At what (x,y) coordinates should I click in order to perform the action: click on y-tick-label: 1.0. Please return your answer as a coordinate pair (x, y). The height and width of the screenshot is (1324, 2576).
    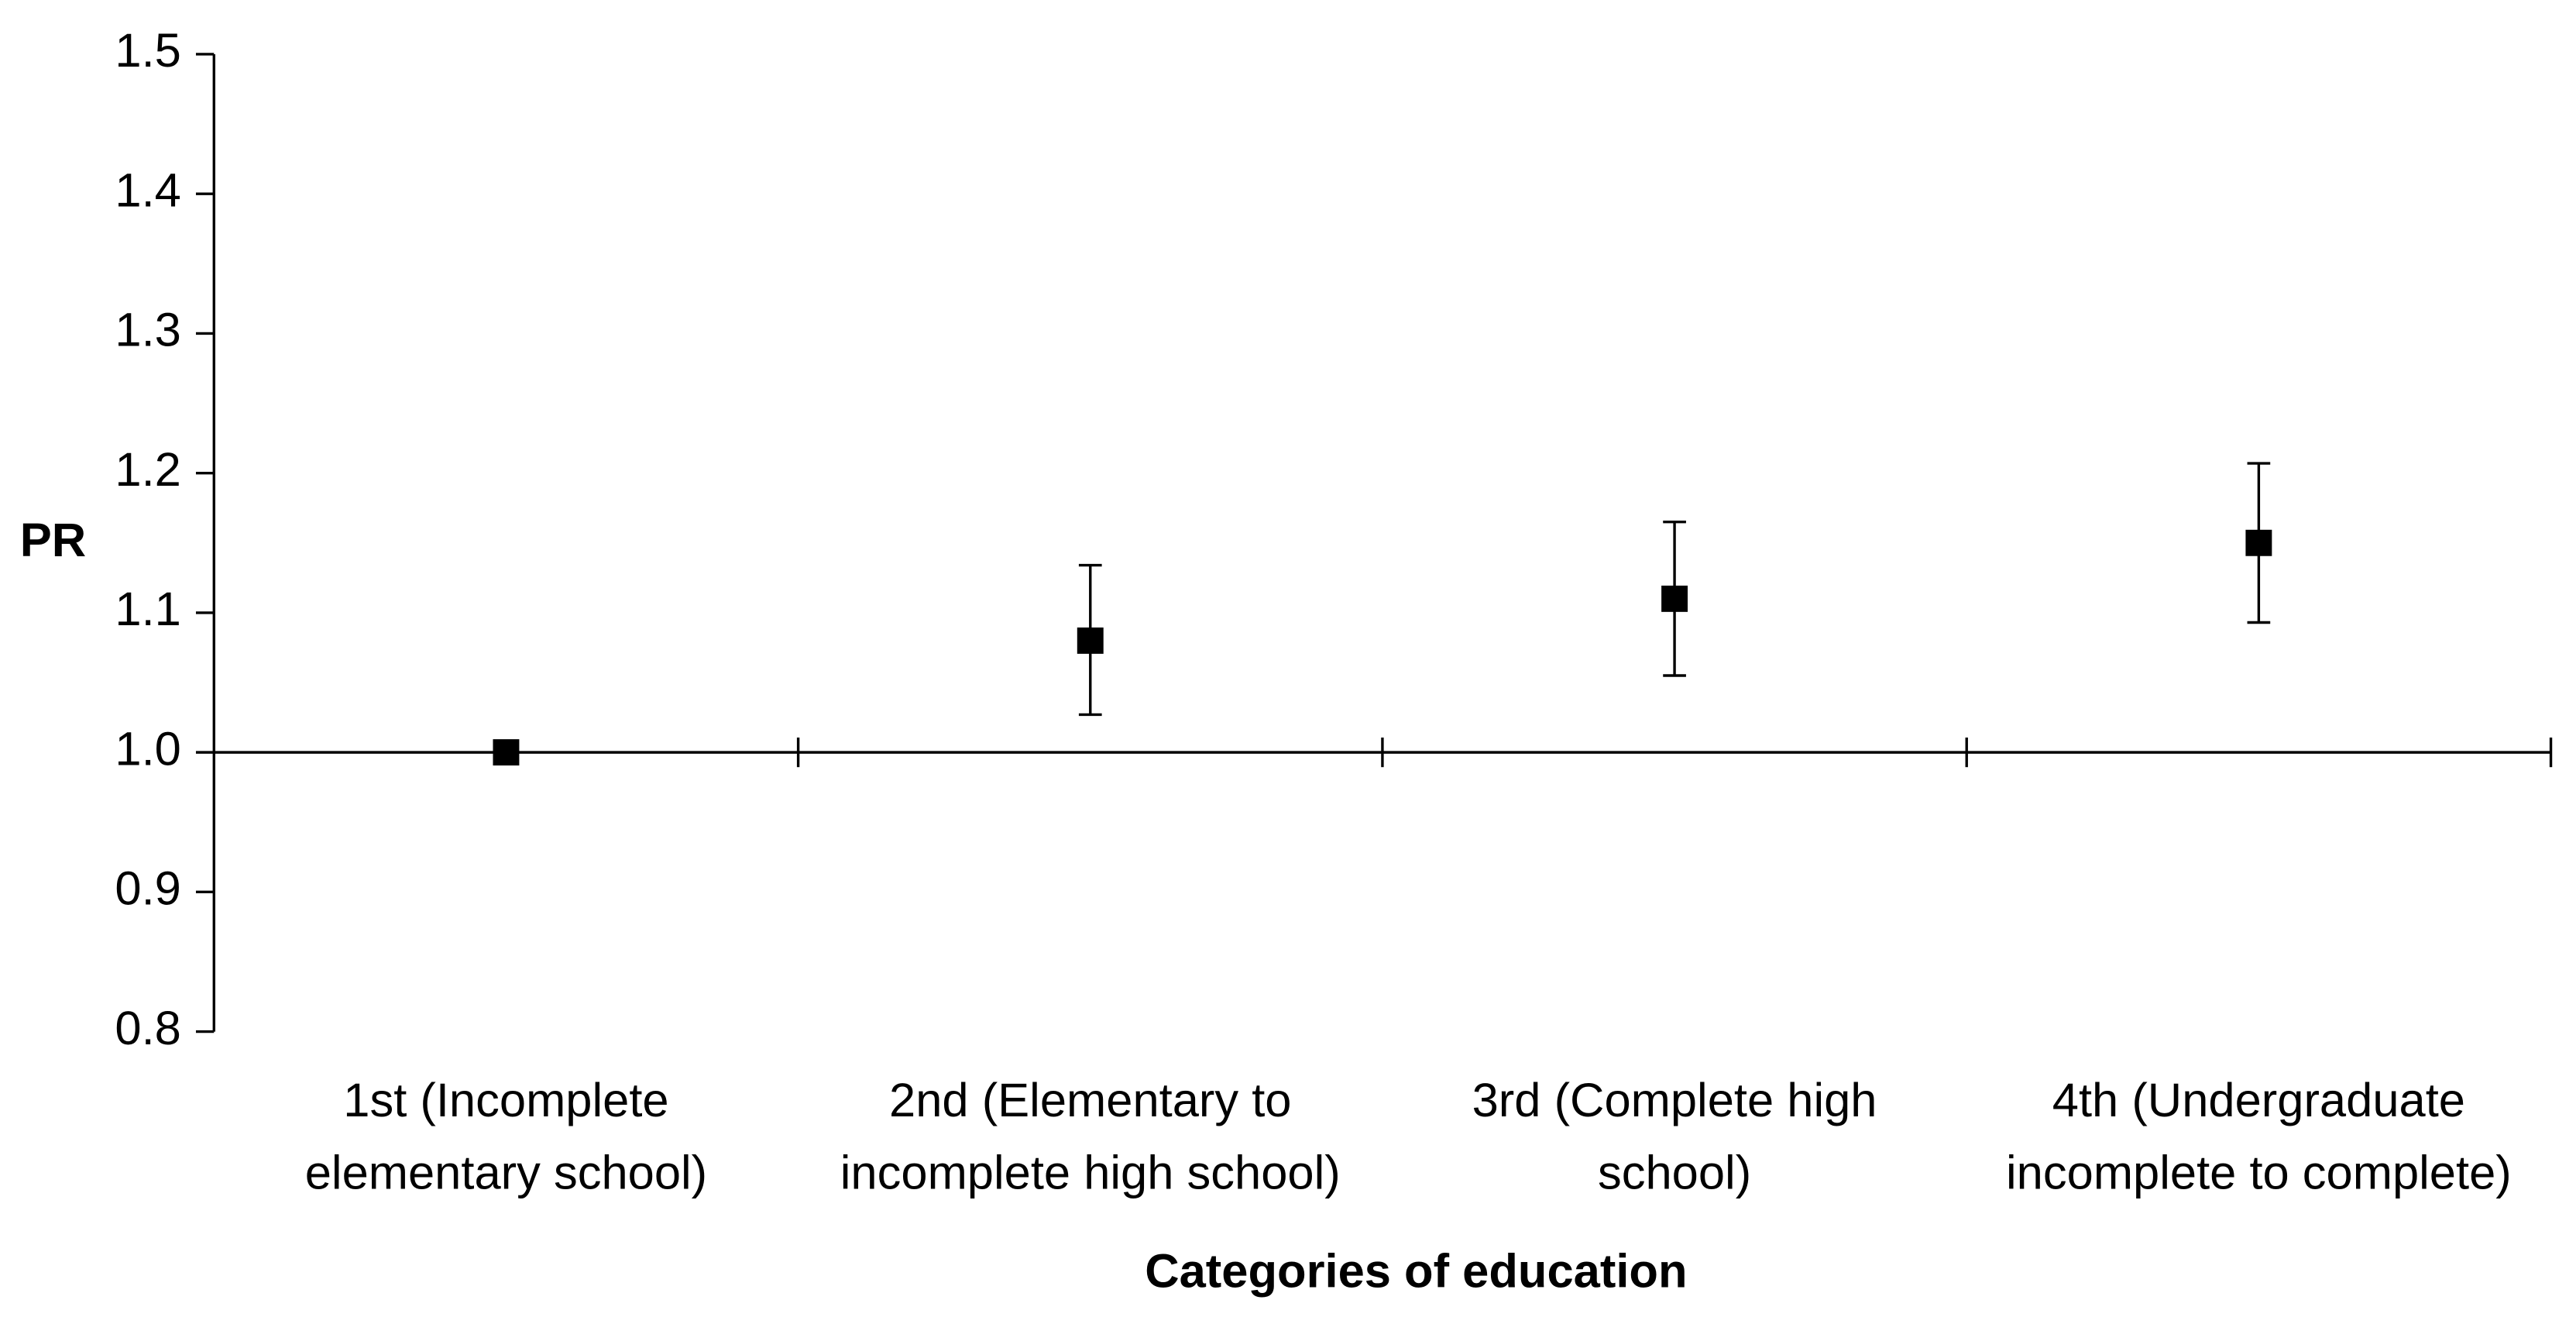
    Looking at the image, I should click on (147, 748).